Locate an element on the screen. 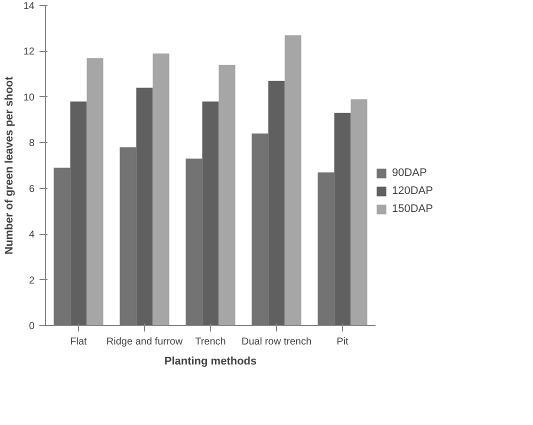 The width and height of the screenshot is (533, 425). x-axis-title: Planting methods is located at coordinates (210, 362).